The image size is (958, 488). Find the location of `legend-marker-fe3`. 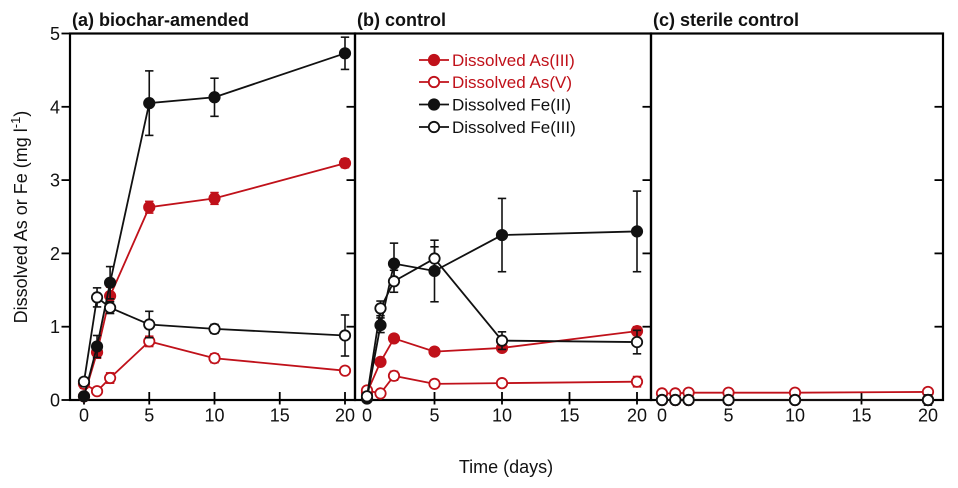

legend-marker-fe3 is located at coordinates (434, 127).